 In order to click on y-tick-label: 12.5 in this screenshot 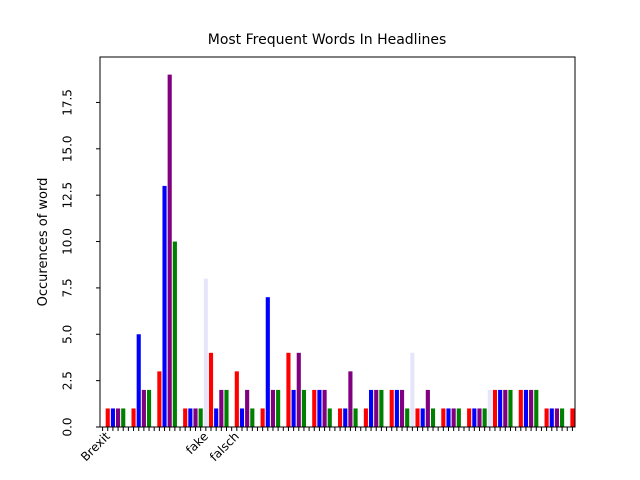, I will do `click(68, 195)`.